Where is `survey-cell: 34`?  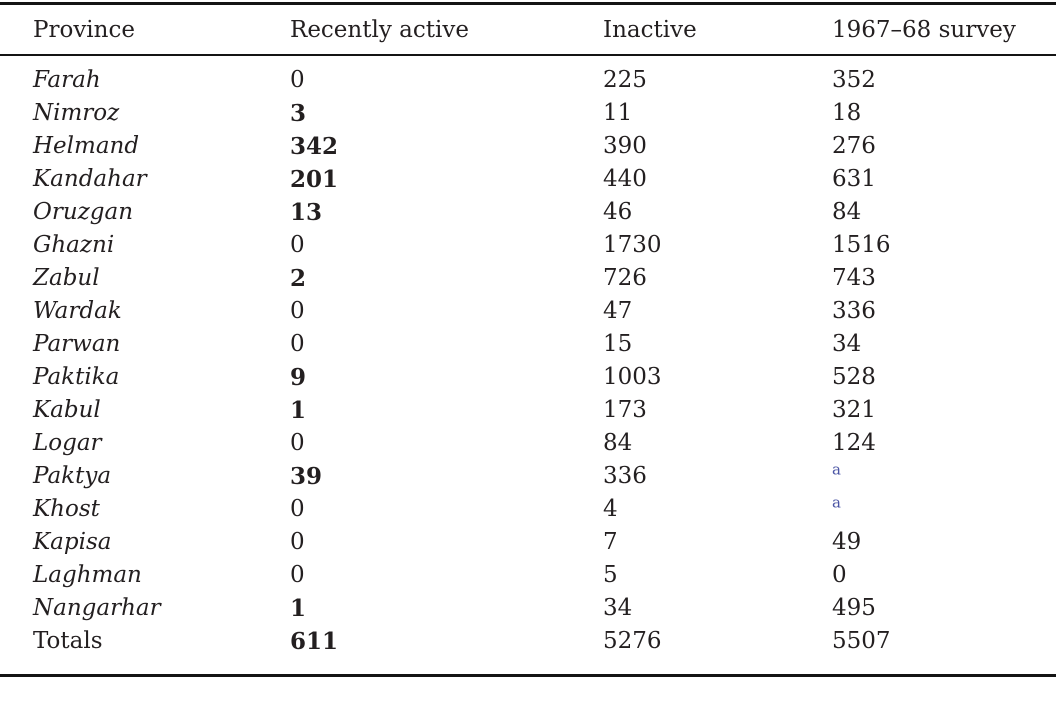 survey-cell: 34 is located at coordinates (847, 344).